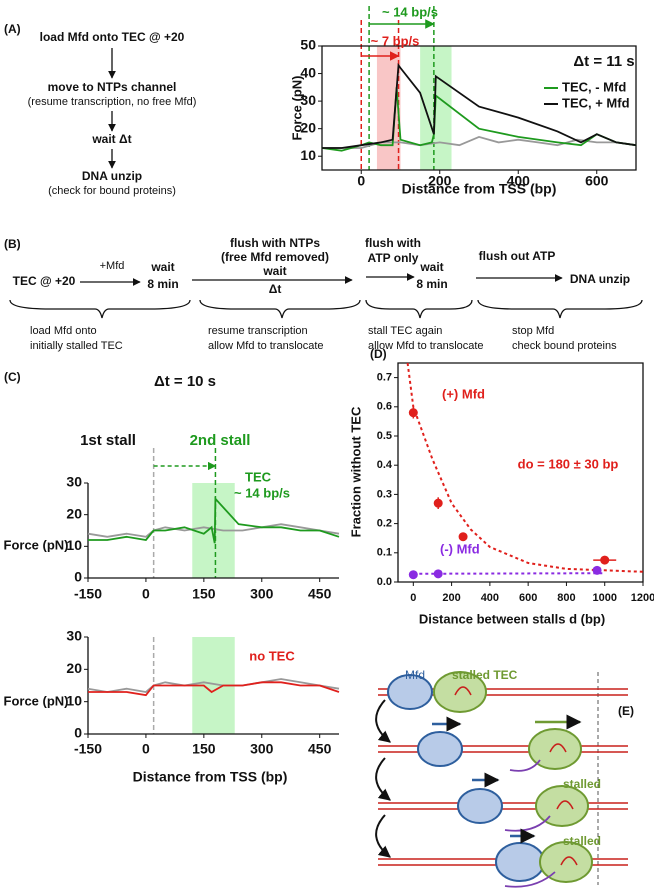 Image resolution: width=654 pixels, height=890 pixels. Describe the element at coordinates (395, 40) in the screenshot. I see `annotation: ~ 7 bp/s` at that location.